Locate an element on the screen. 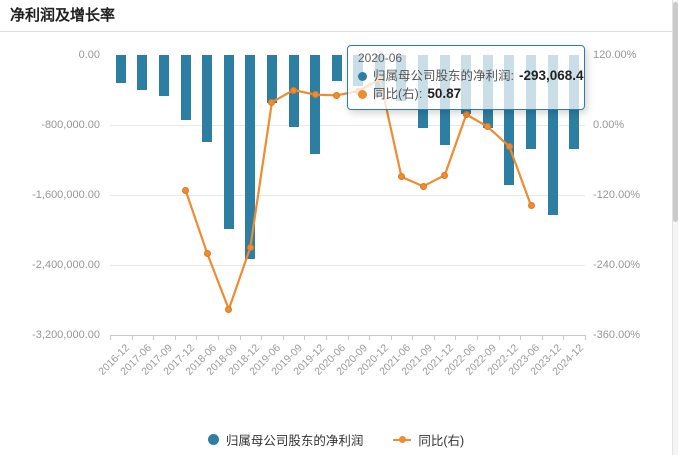  legend-item-yoy: 同比(右) is located at coordinates (428, 439).